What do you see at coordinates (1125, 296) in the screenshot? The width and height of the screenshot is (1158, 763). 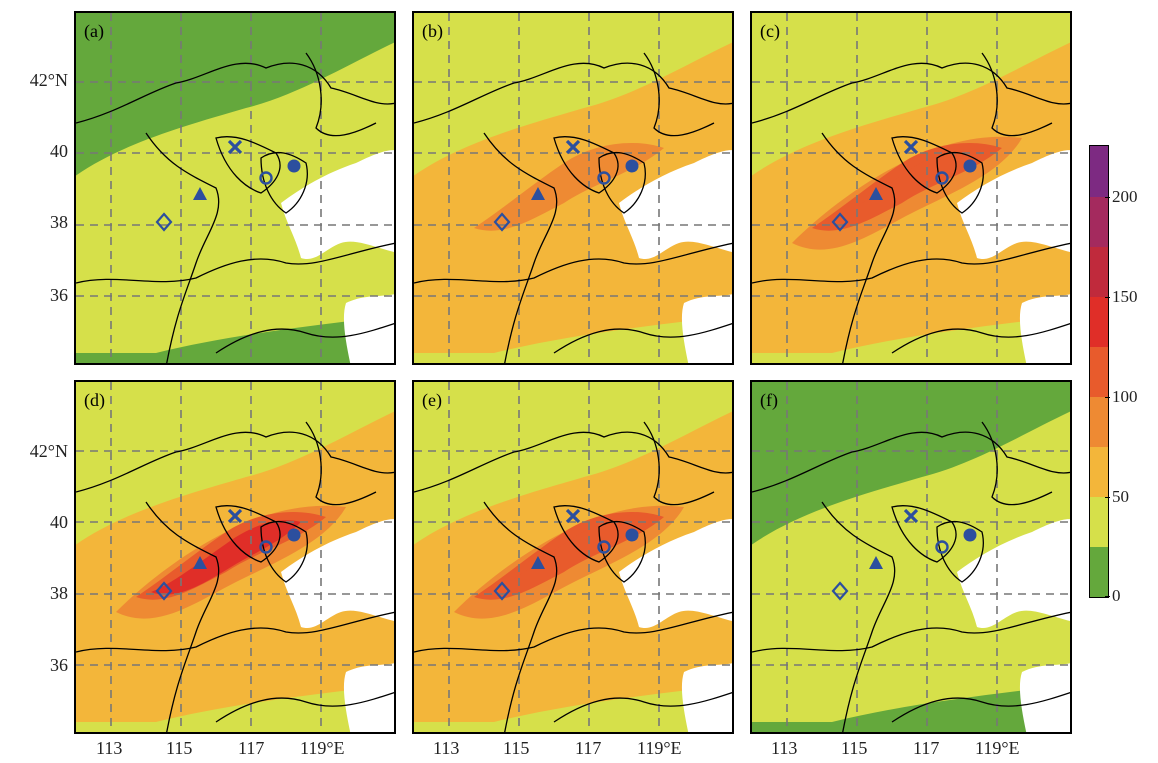 I see `colorbar-tick-150: 150` at bounding box center [1125, 296].